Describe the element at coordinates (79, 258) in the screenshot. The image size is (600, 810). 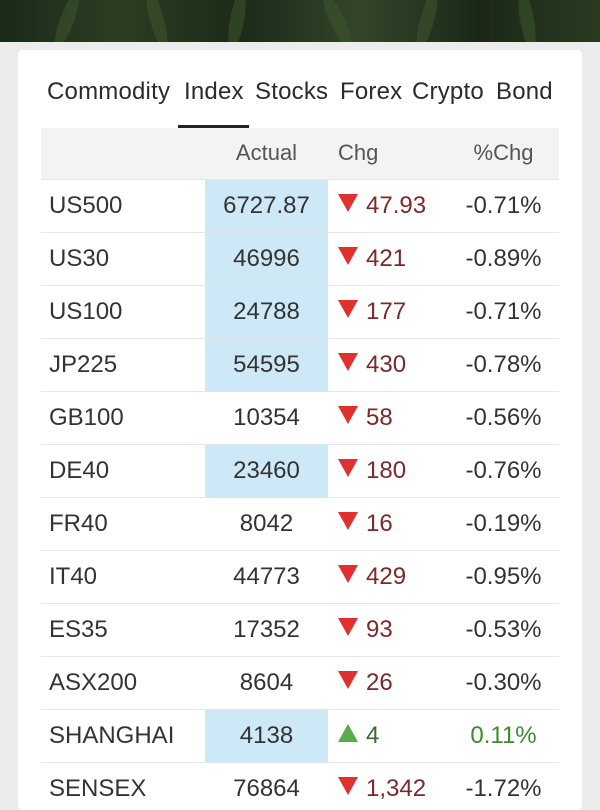
I see `instrument-name: US30` at that location.